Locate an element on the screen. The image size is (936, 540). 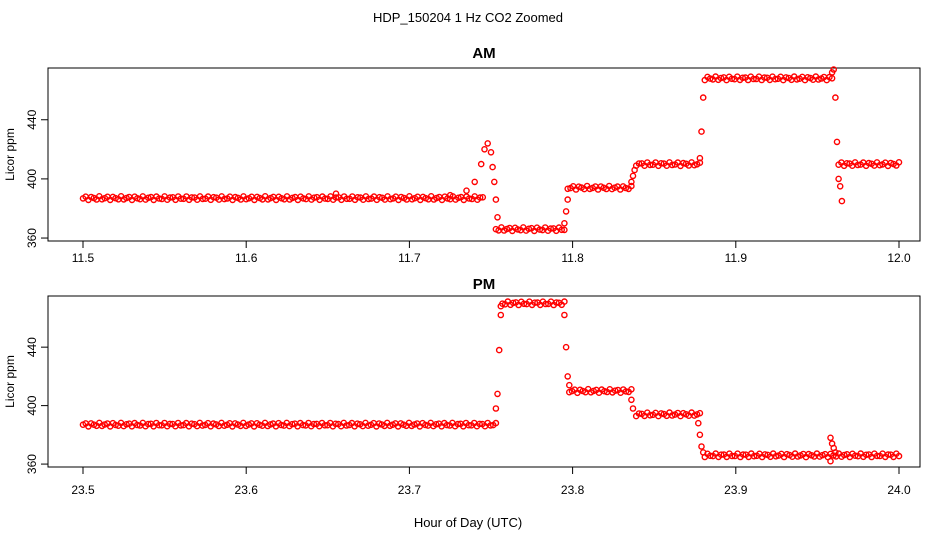
y-tick-label: 360 is located at coordinates (32, 238).